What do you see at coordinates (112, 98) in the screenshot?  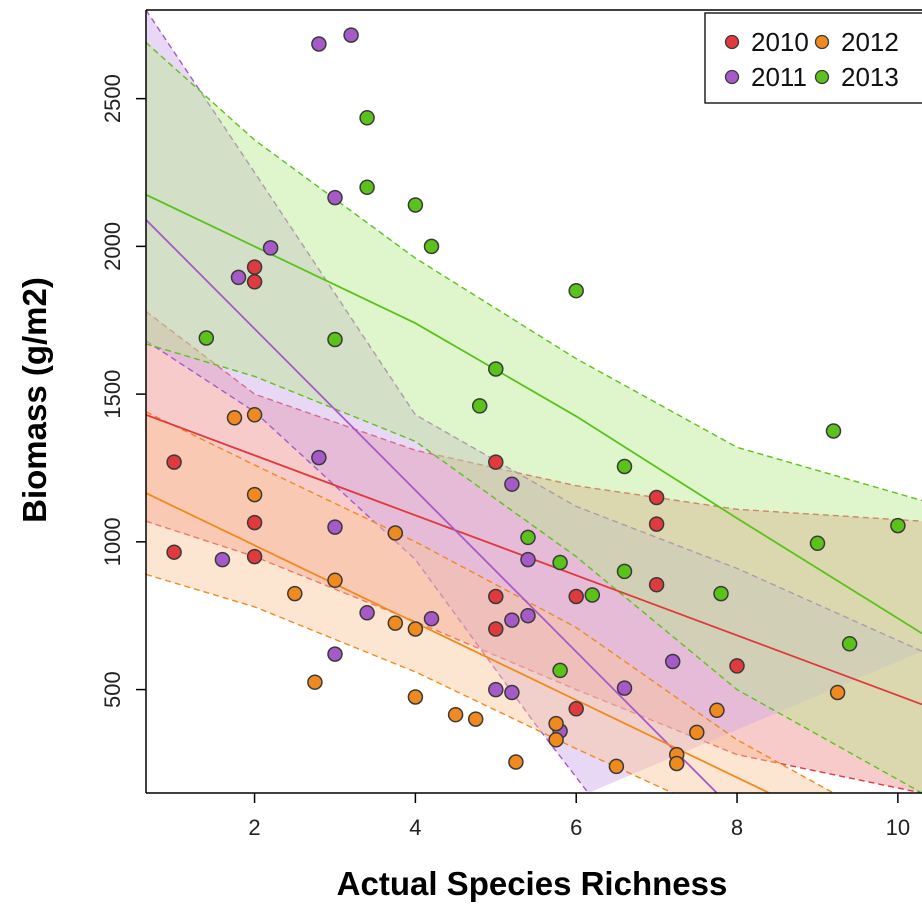 I see `y-tick-label-2500: 2500` at bounding box center [112, 98].